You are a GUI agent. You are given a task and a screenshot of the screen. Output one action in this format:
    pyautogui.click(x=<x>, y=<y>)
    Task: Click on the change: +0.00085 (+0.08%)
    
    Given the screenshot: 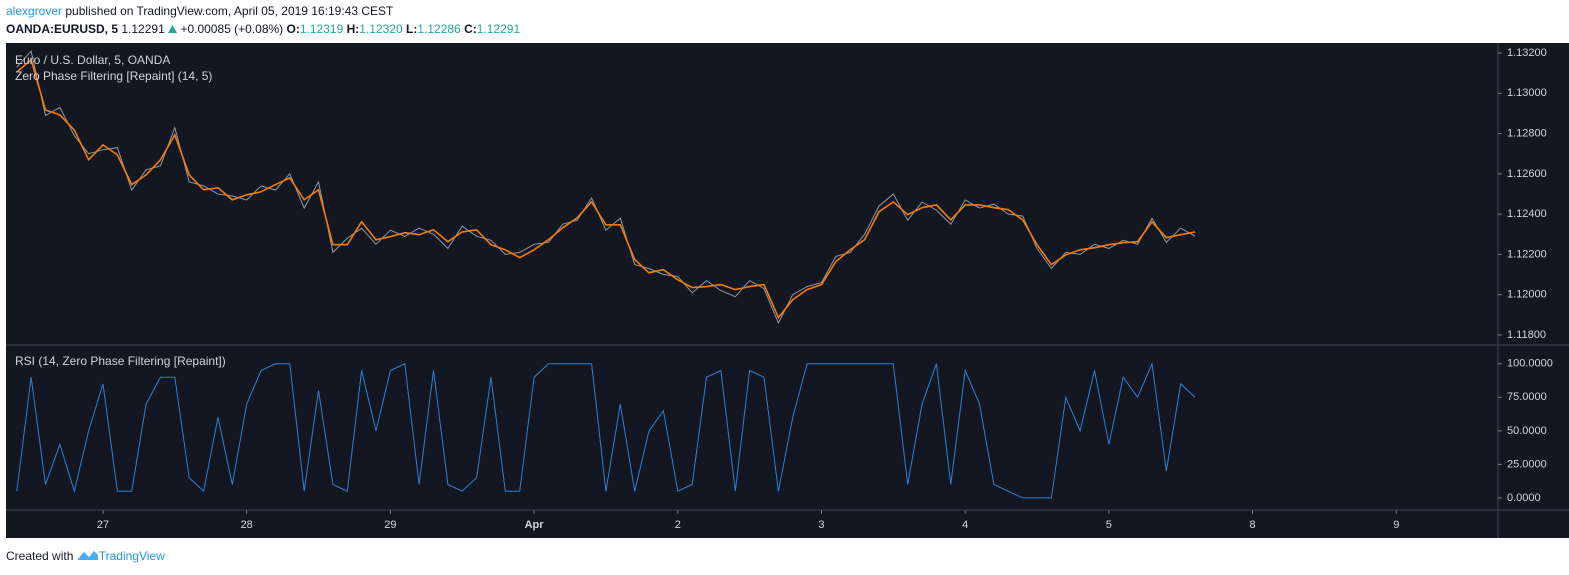 What is the action you would take?
    pyautogui.click(x=232, y=29)
    